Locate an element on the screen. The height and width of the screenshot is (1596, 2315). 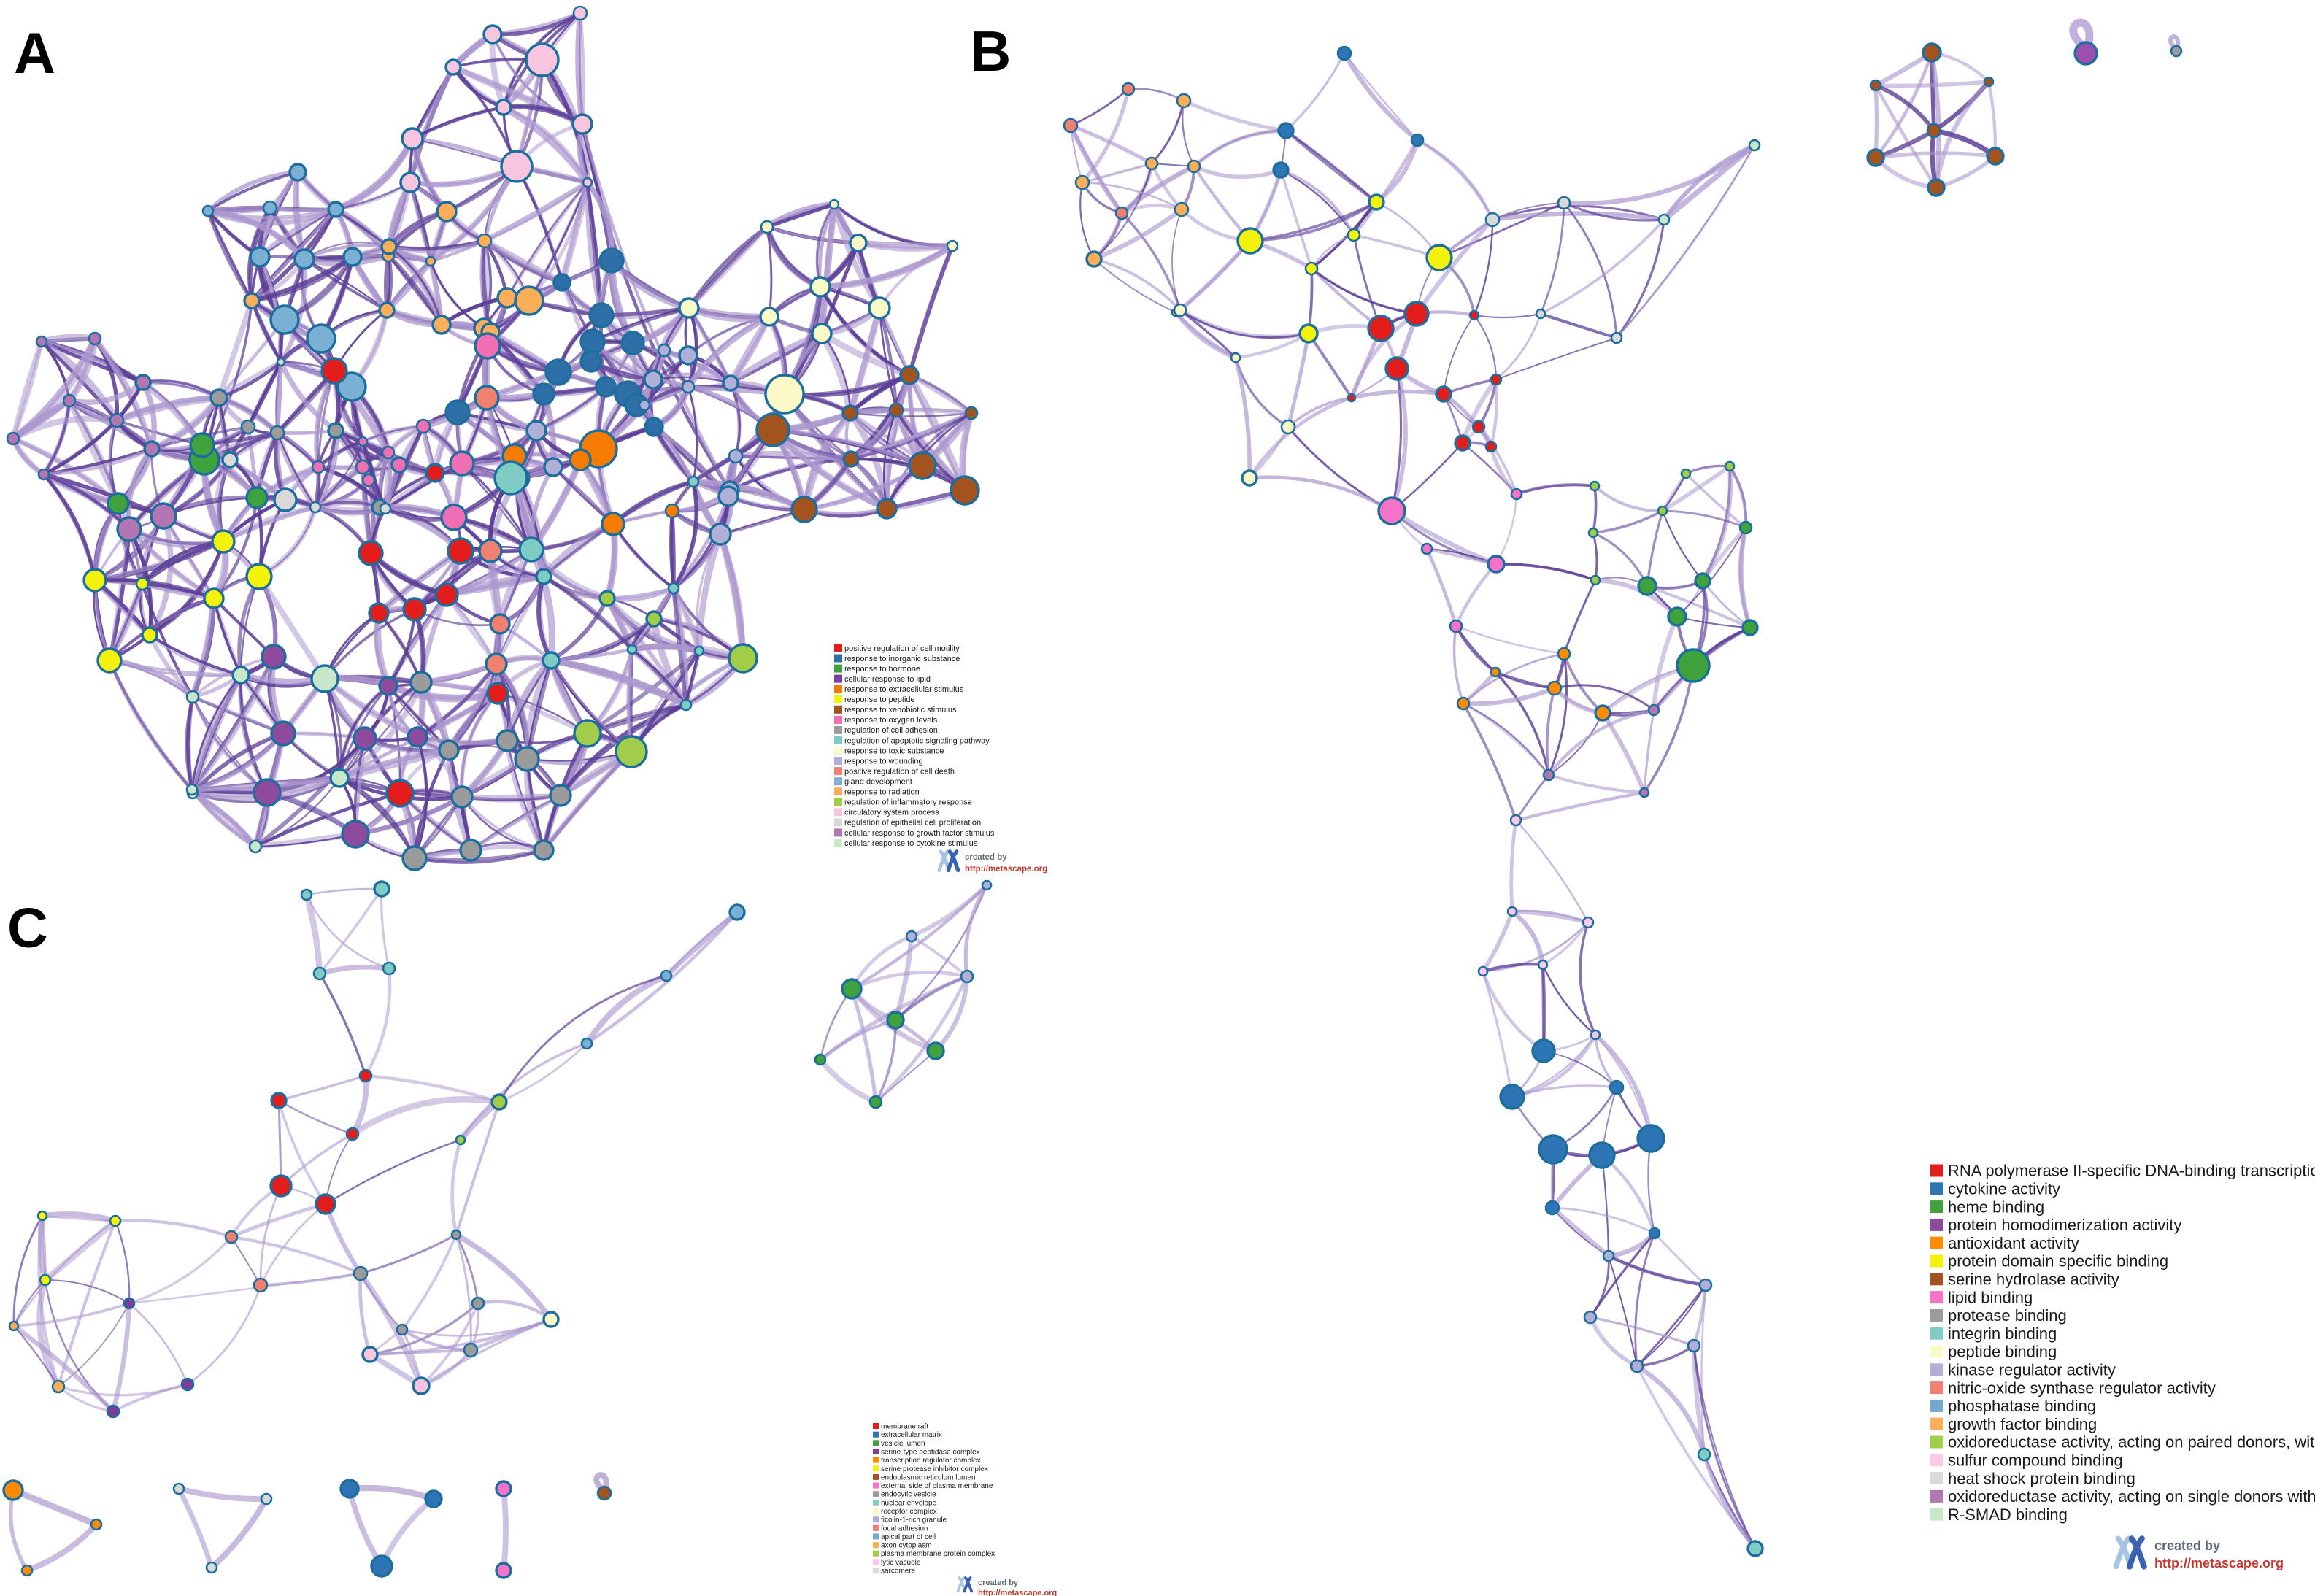
svg-text: regulation of cell adhesion is located at coordinates (891, 730).